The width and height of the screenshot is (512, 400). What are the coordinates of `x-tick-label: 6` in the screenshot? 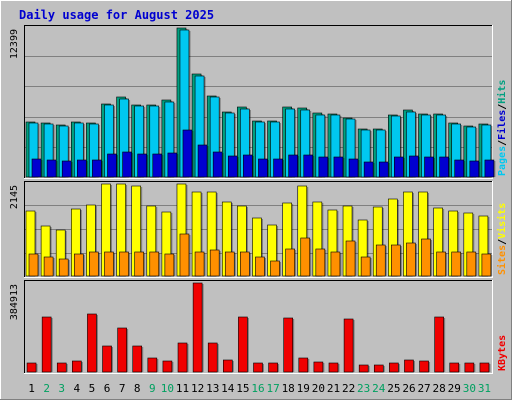 It's located at (107, 388).